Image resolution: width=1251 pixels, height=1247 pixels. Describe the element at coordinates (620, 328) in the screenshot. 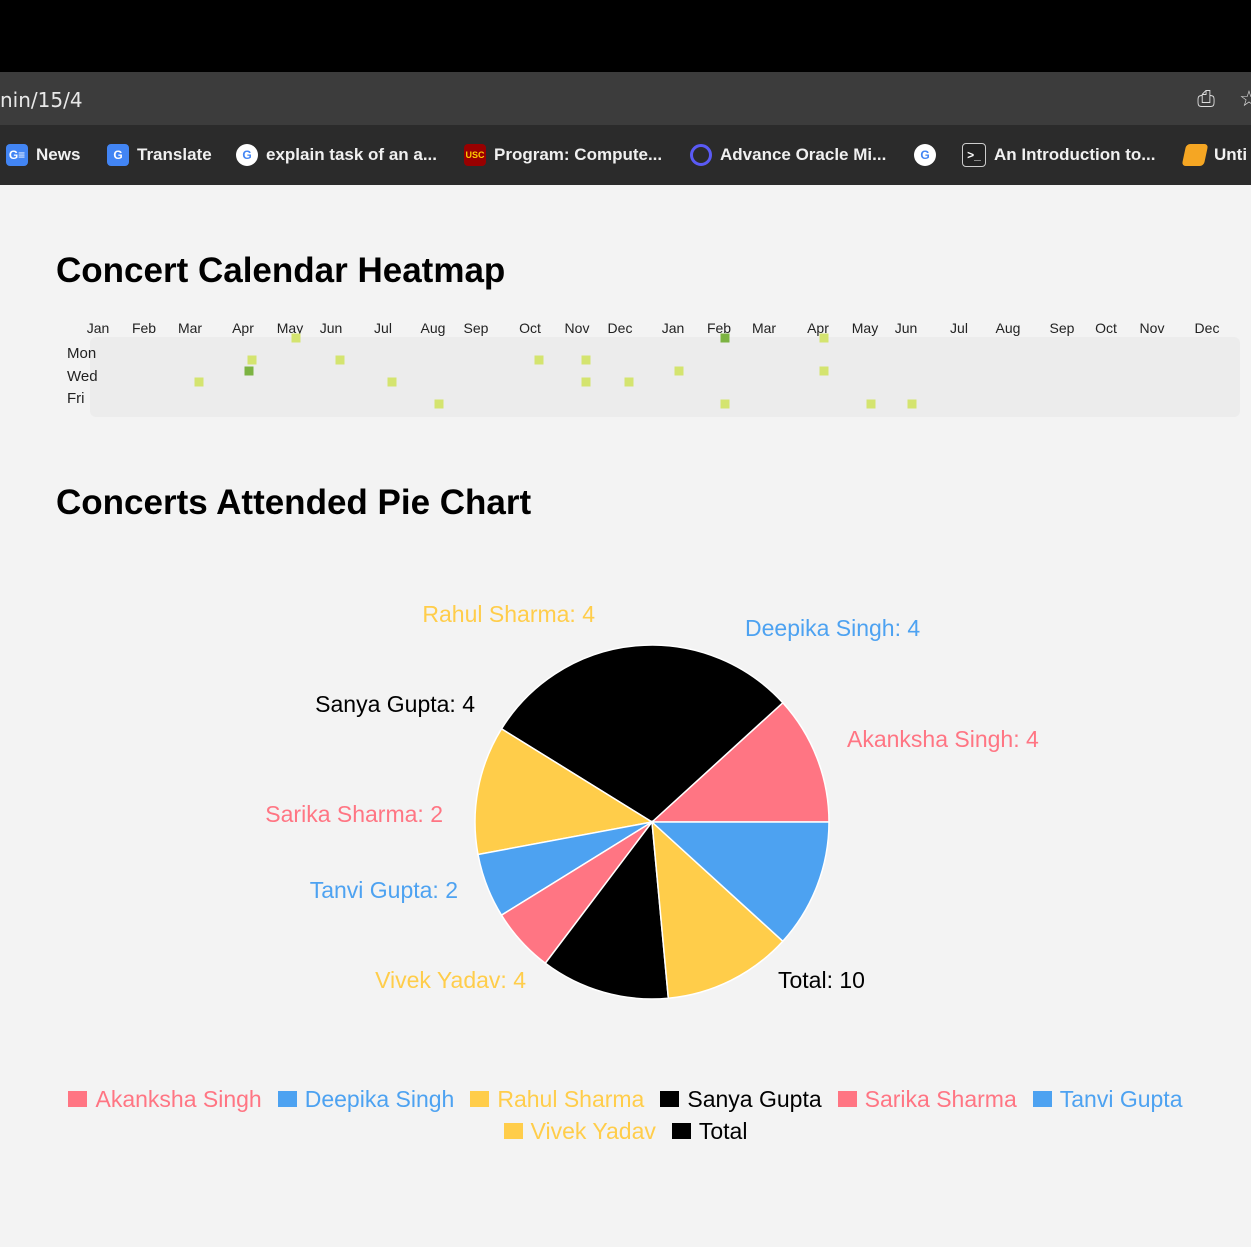

I see `heatmap-month-label: Dec` at that location.